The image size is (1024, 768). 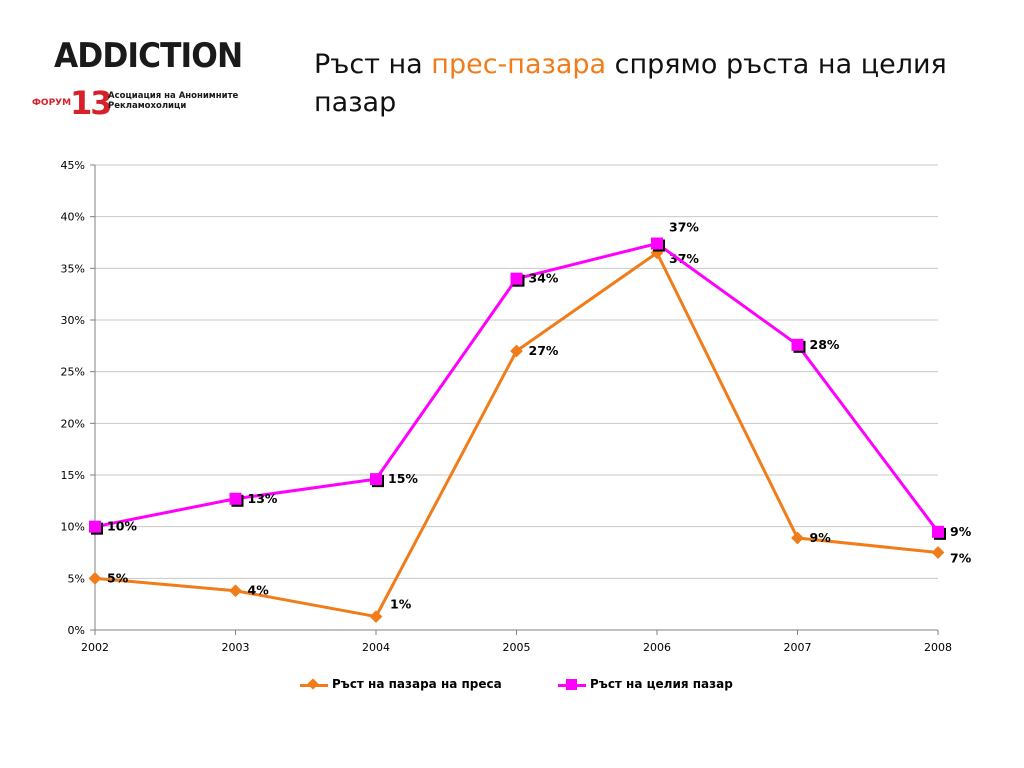 I want to click on data-label: 34%, so click(x=544, y=278).